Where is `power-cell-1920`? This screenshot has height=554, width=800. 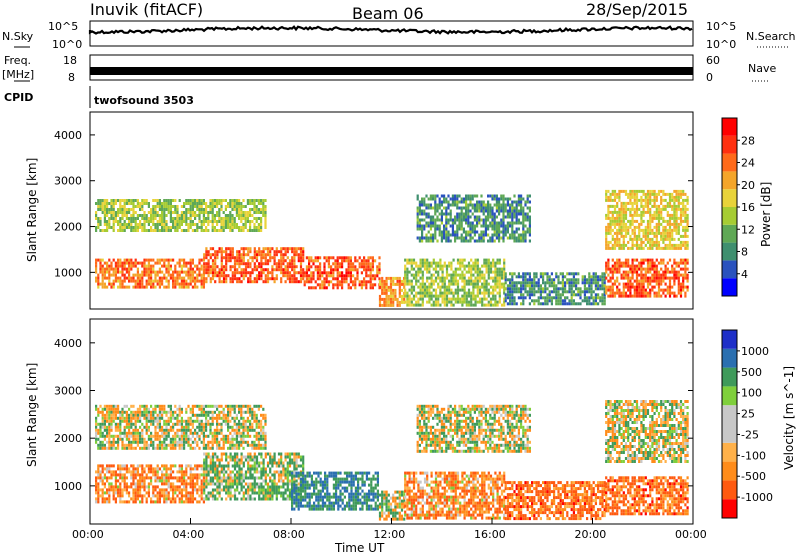
power-cell-1920 is located at coordinates (584, 283).